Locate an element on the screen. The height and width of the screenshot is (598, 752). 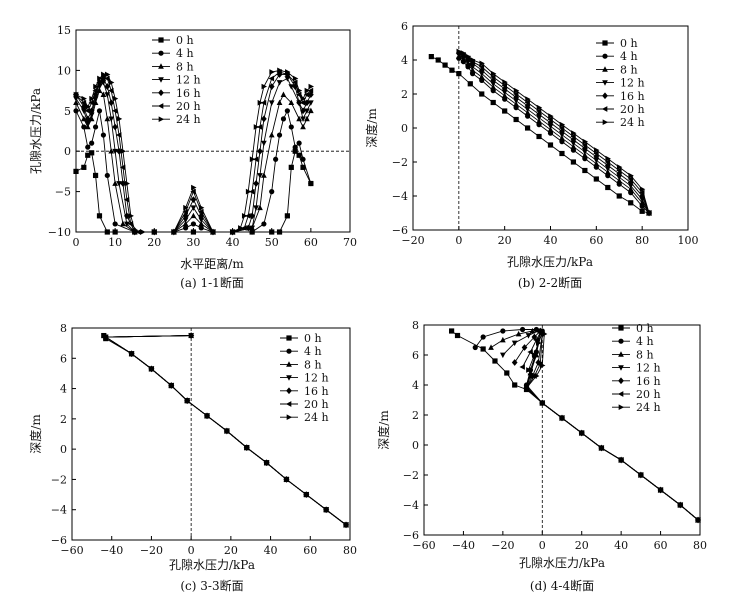
x-tick-label: 80 is located at coordinates (642, 240).